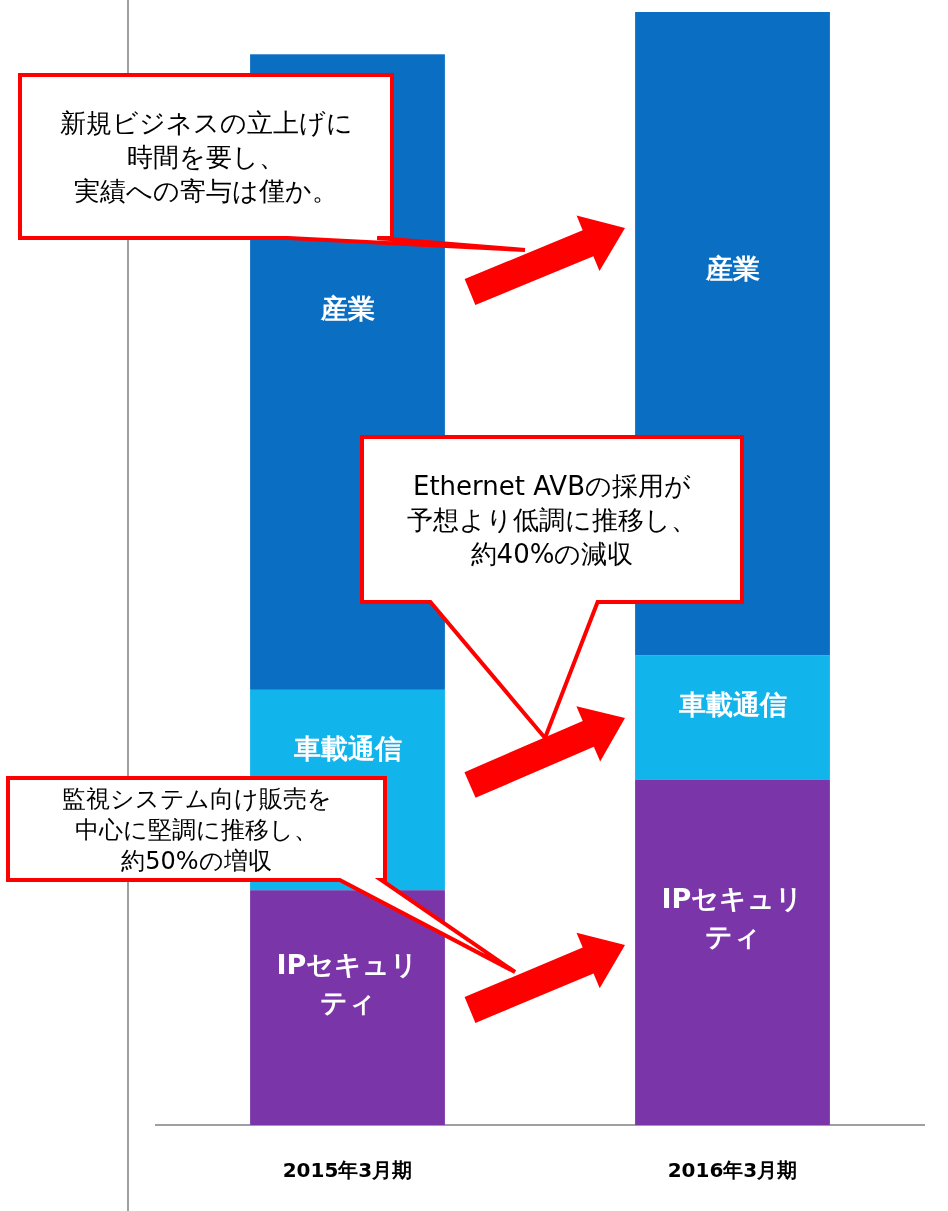 The width and height of the screenshot is (948, 1211). Describe the element at coordinates (347, 984) in the screenshot. I see `series-label: IPセキュリティ` at that location.